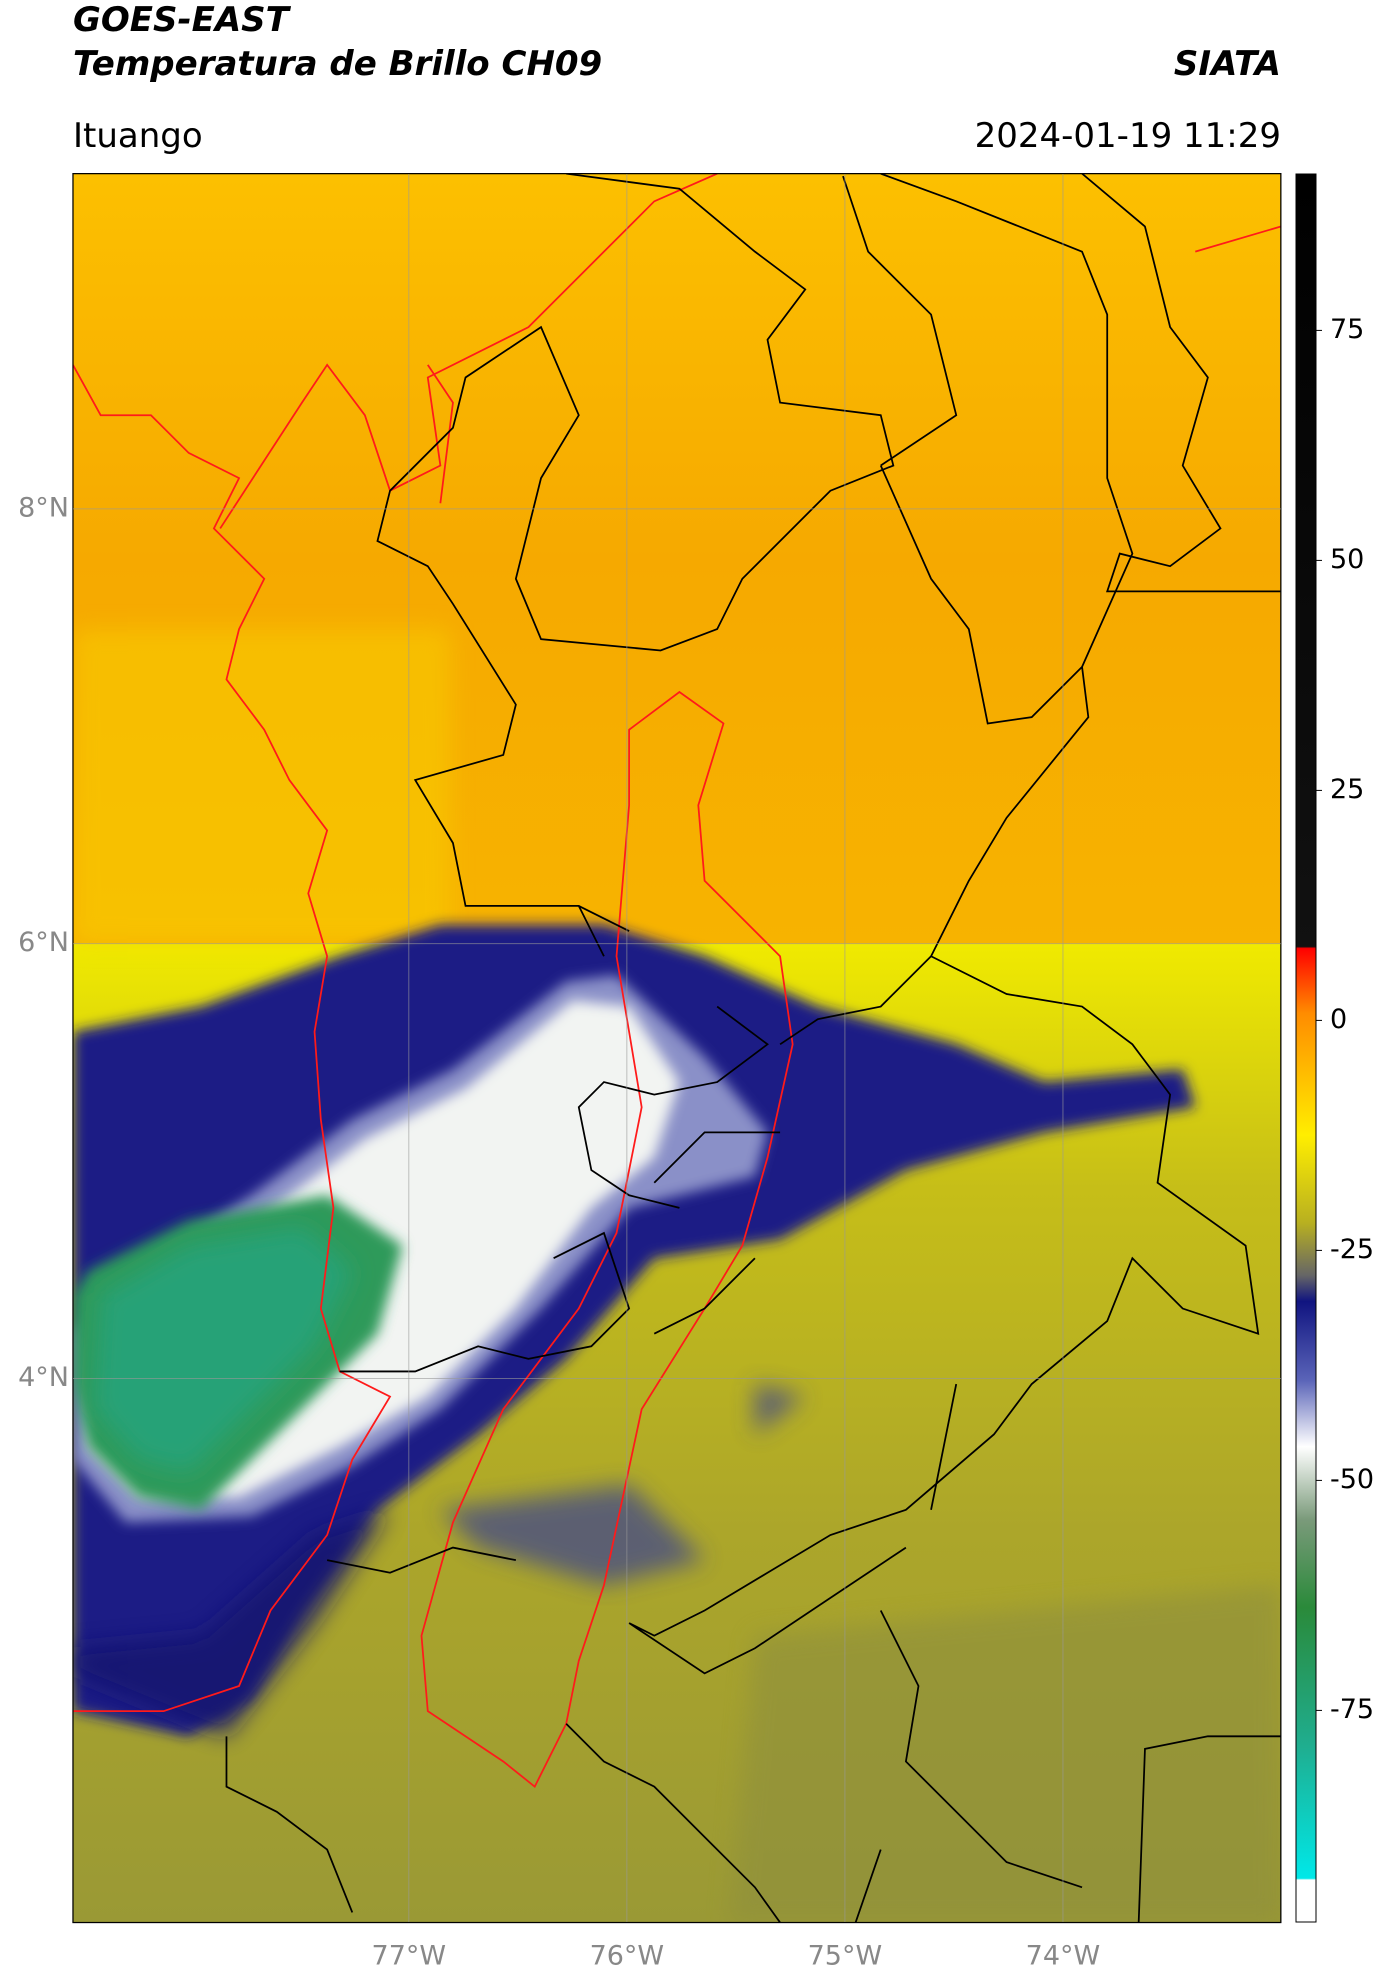  Describe the element at coordinates (43, 507) in the screenshot. I see `y-tick-label: 8°N` at that location.